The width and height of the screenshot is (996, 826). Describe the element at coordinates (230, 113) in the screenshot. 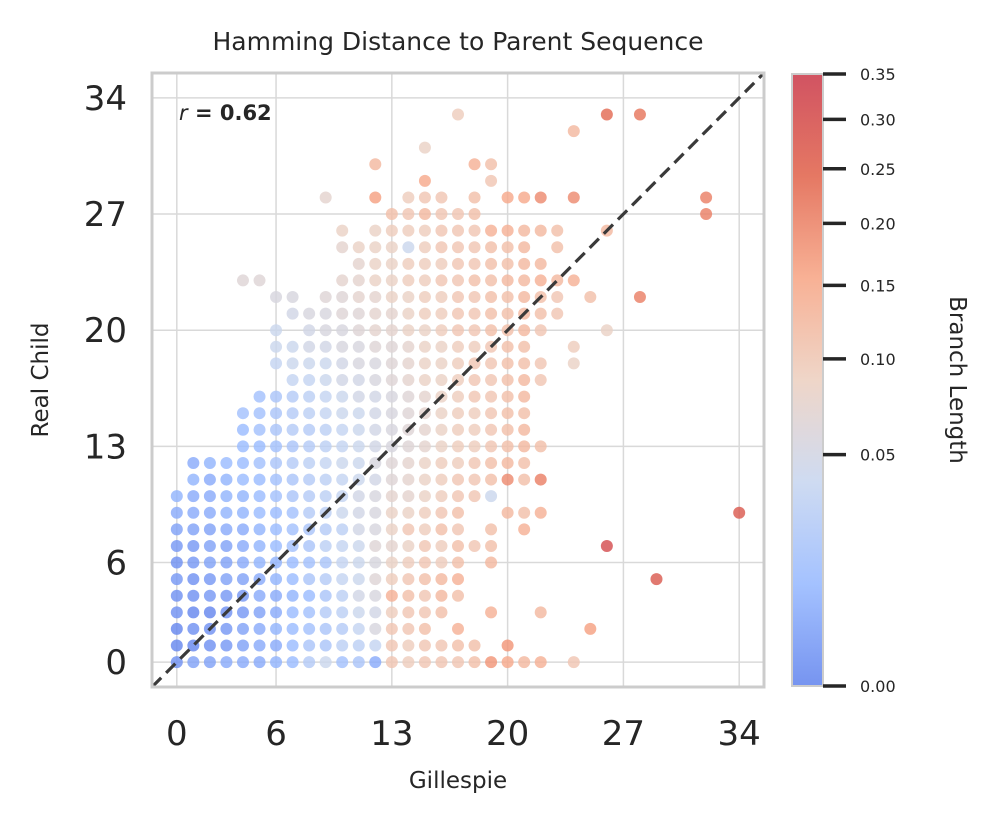

I see `correlation-value: = 0.62` at that location.